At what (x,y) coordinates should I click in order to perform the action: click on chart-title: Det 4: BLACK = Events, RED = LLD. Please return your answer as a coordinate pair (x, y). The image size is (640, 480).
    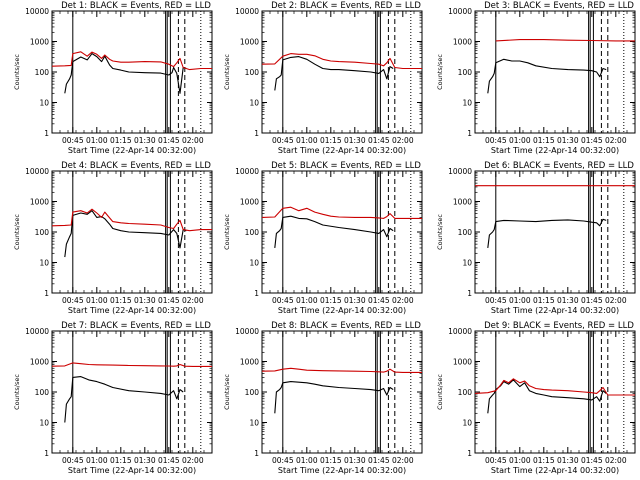
    Looking at the image, I should click on (136, 166).